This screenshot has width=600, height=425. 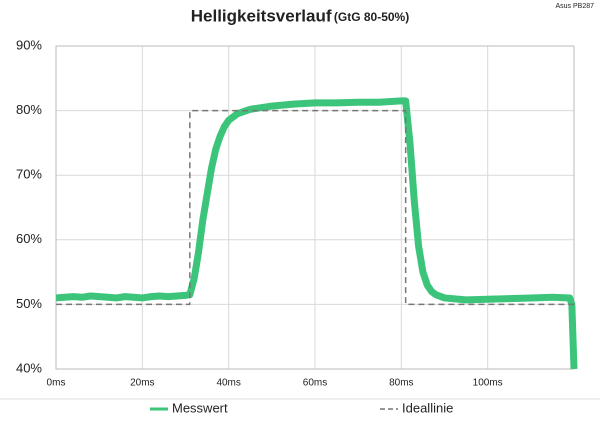 I want to click on x-tick-label: 80ms, so click(x=401, y=383).